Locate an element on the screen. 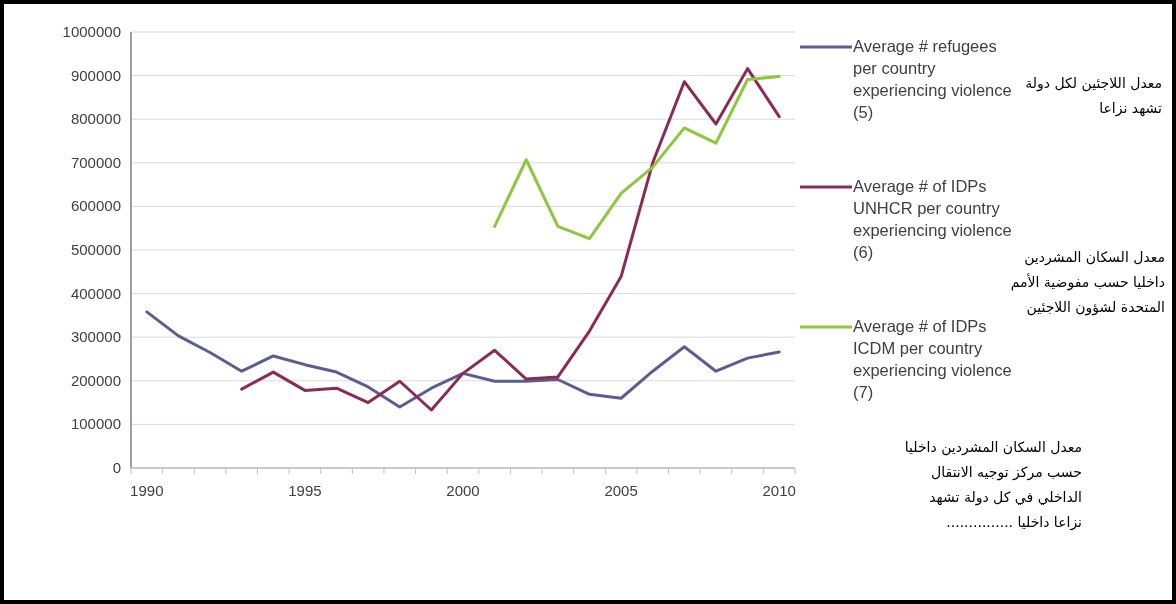  y-tick-label: 800000 is located at coordinates (95, 119).